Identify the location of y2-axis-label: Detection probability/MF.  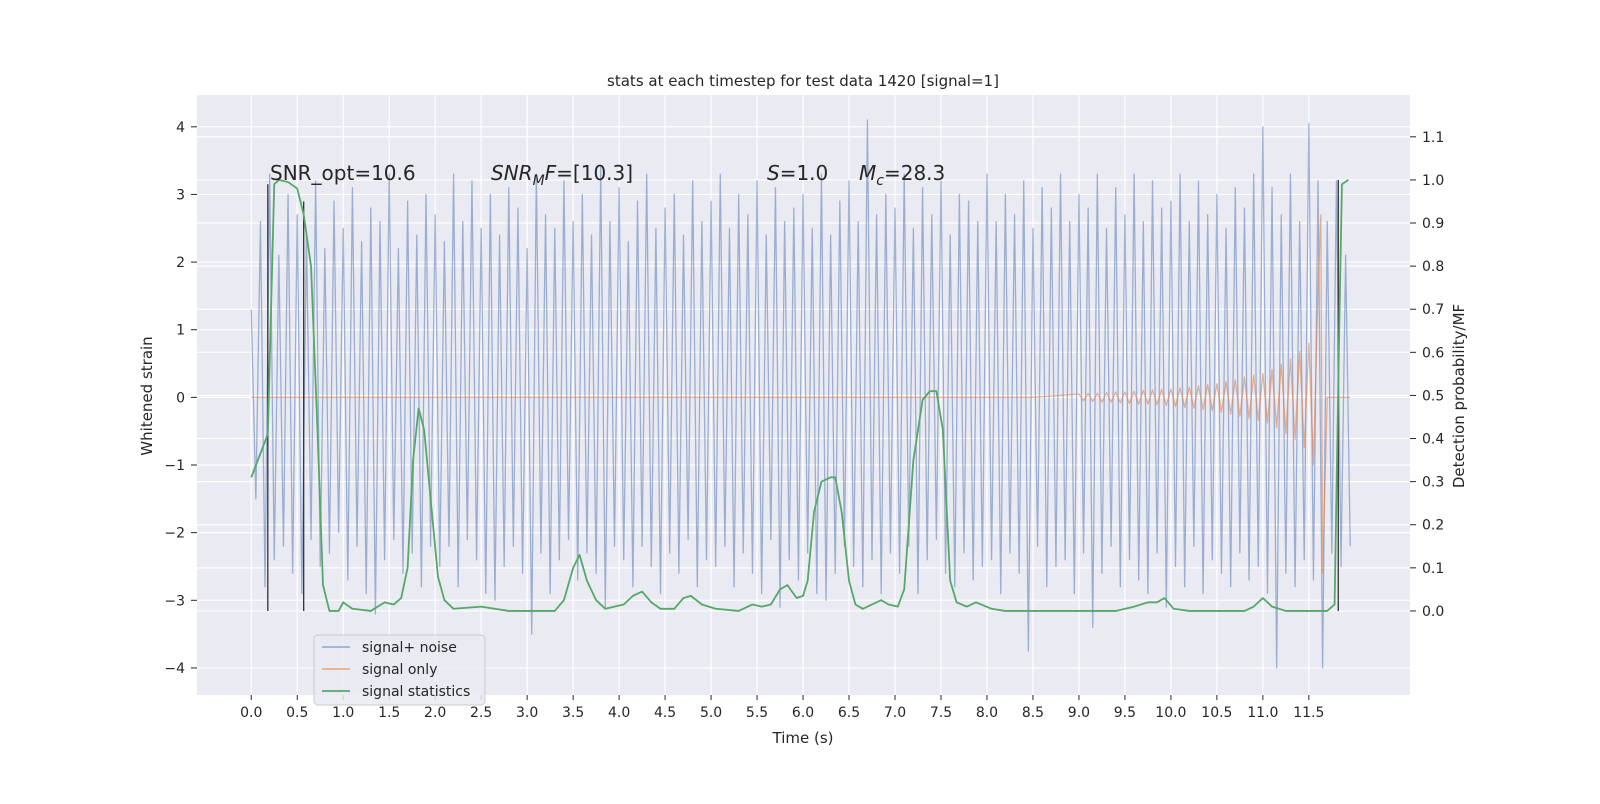
(1459, 396).